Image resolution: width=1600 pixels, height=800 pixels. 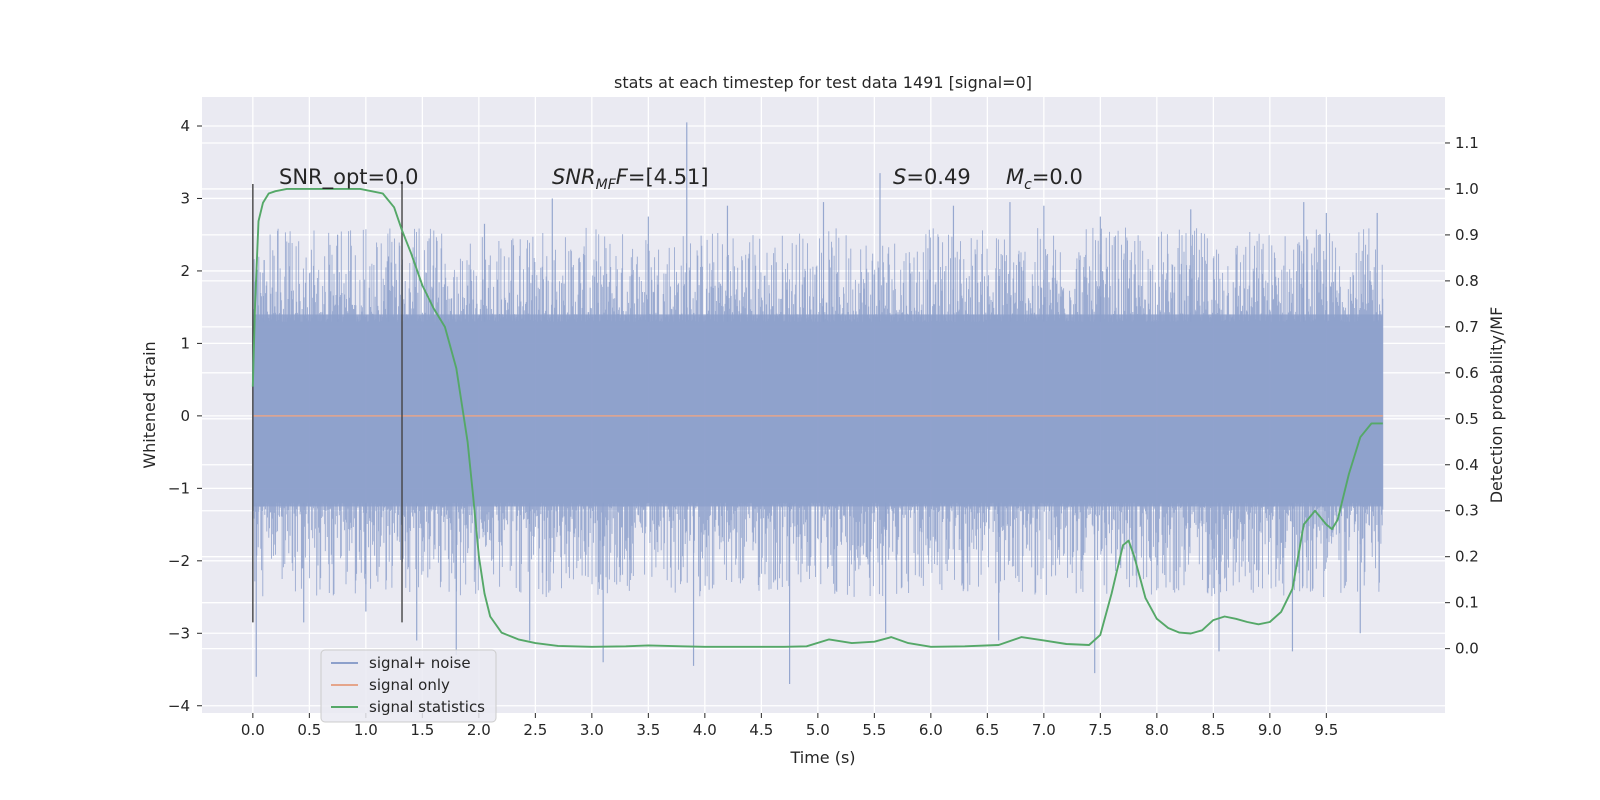 I want to click on y2-tick-label: 0.0, so click(x=1467, y=649).